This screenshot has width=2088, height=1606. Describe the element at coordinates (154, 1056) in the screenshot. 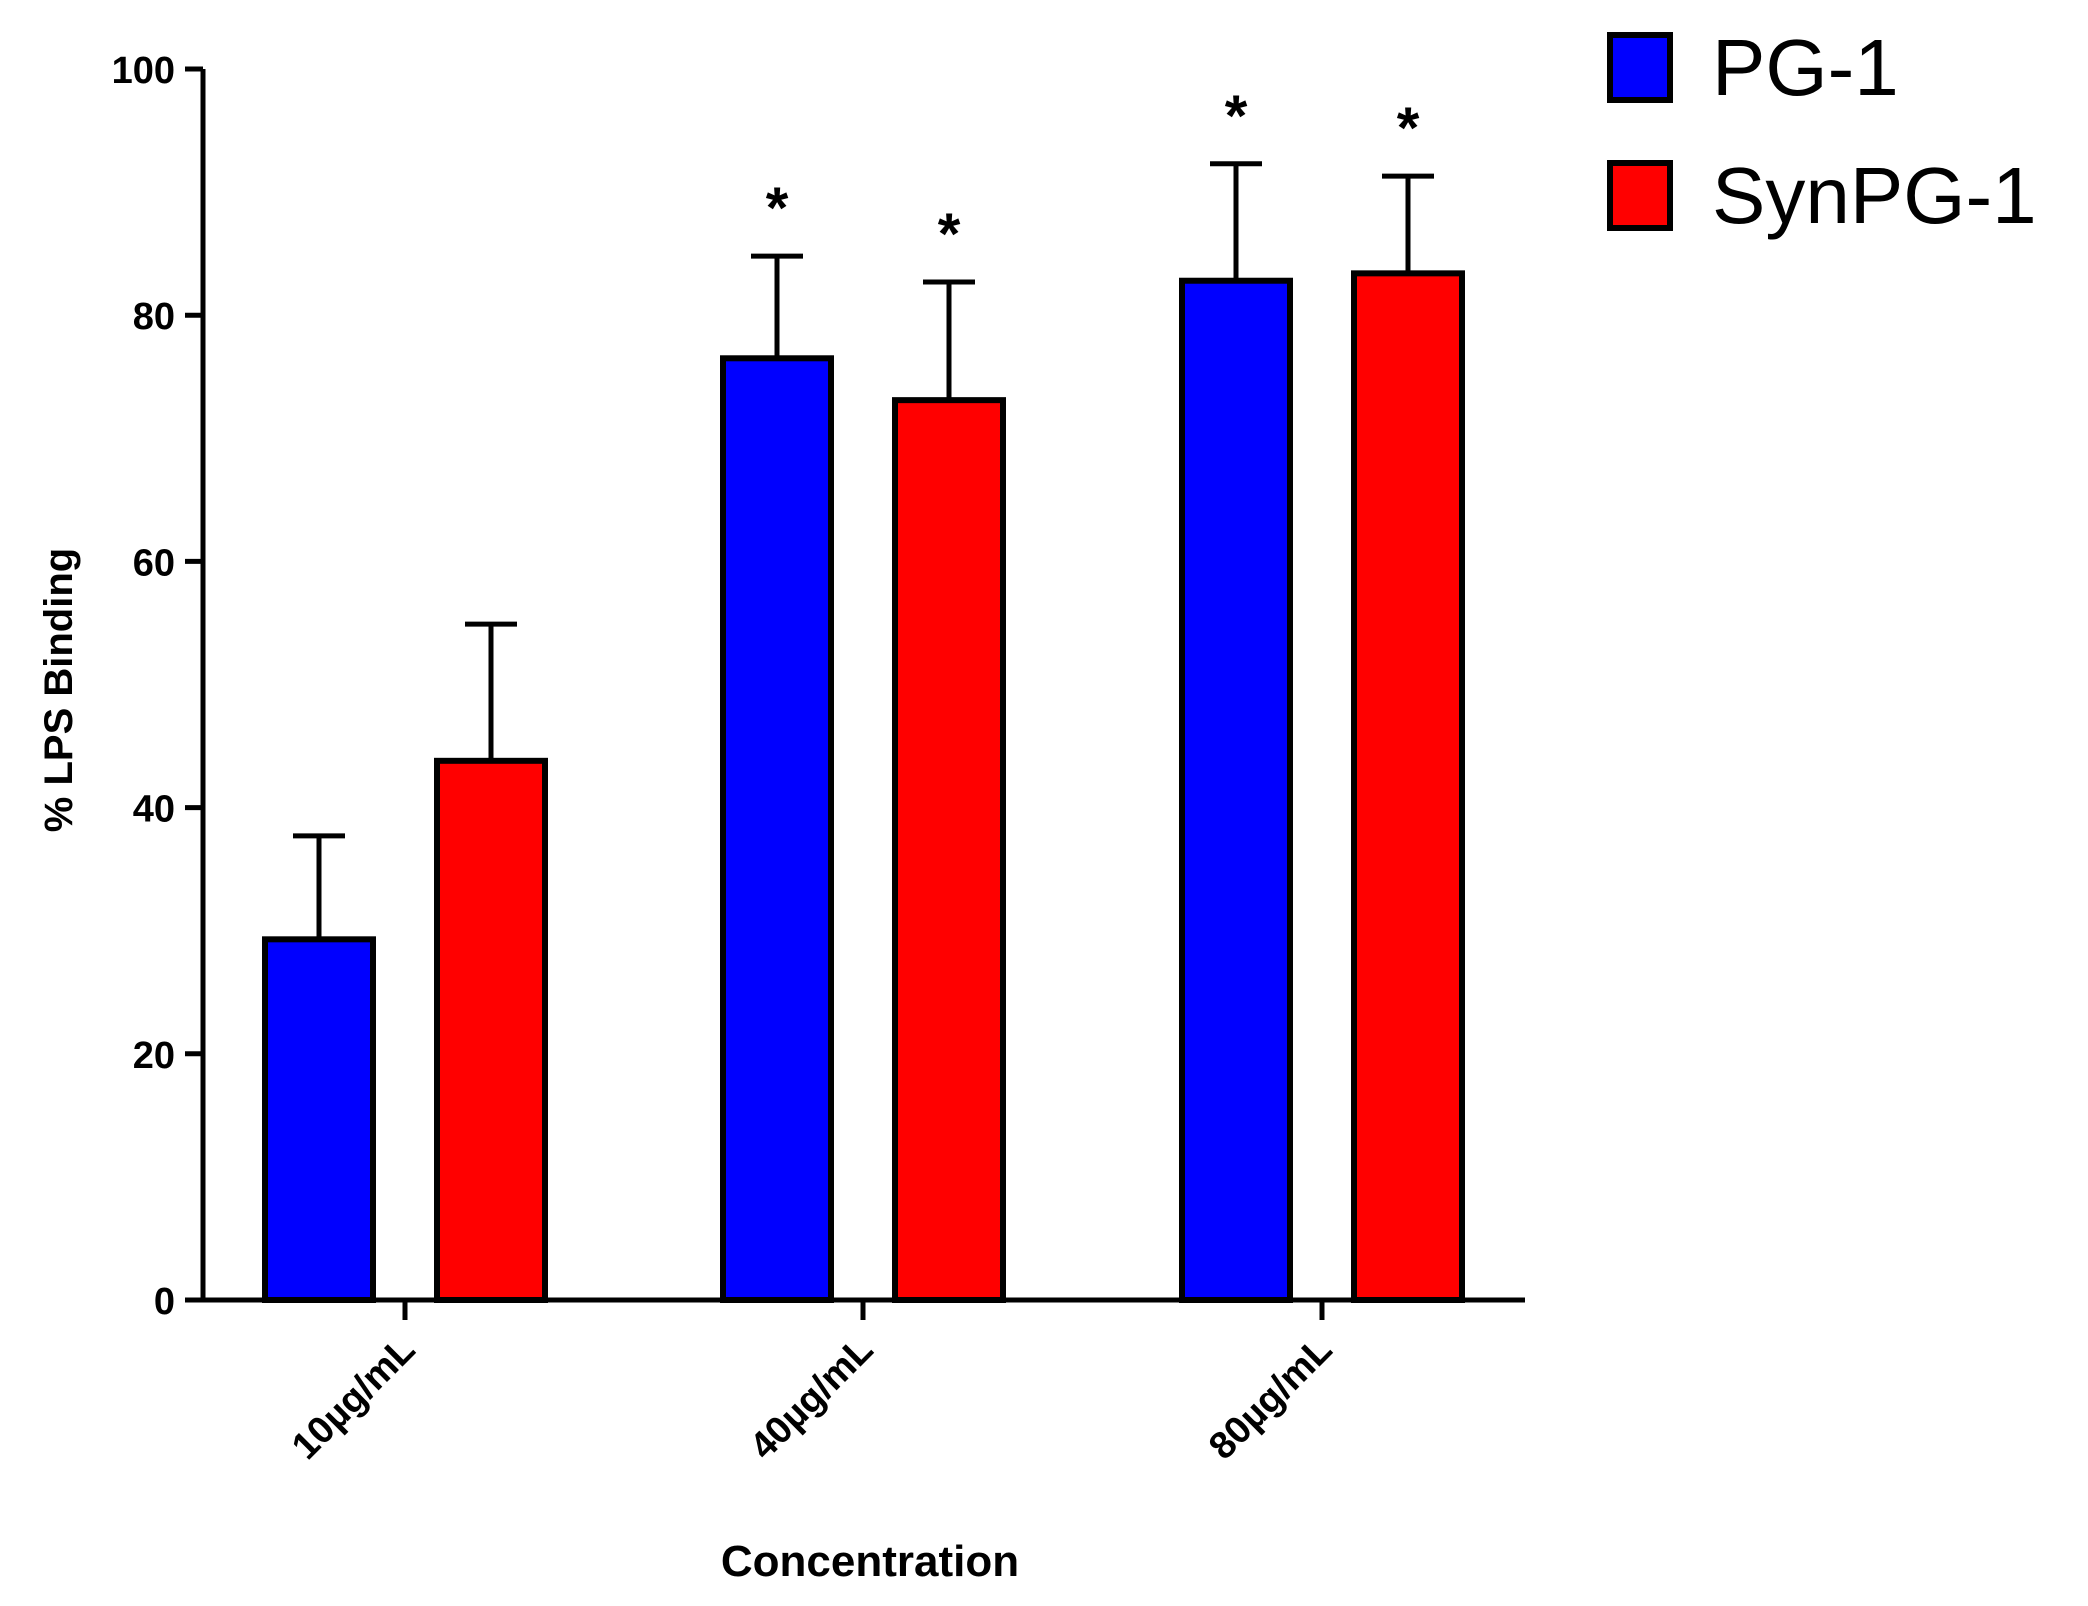

I see `y-tick-label: 20` at that location.